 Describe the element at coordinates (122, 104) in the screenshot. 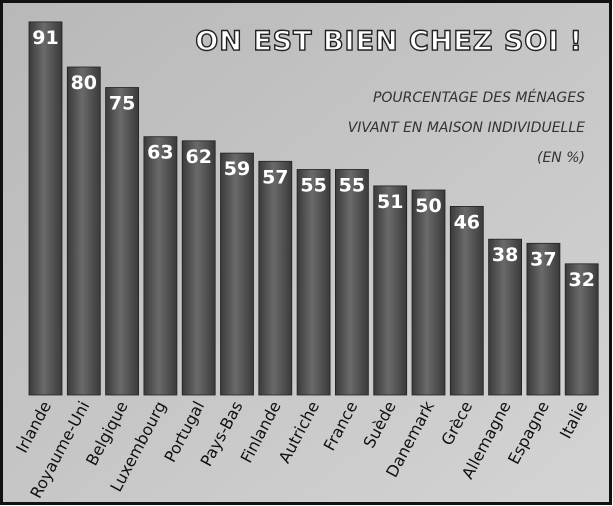

I see `data-label: 75` at that location.